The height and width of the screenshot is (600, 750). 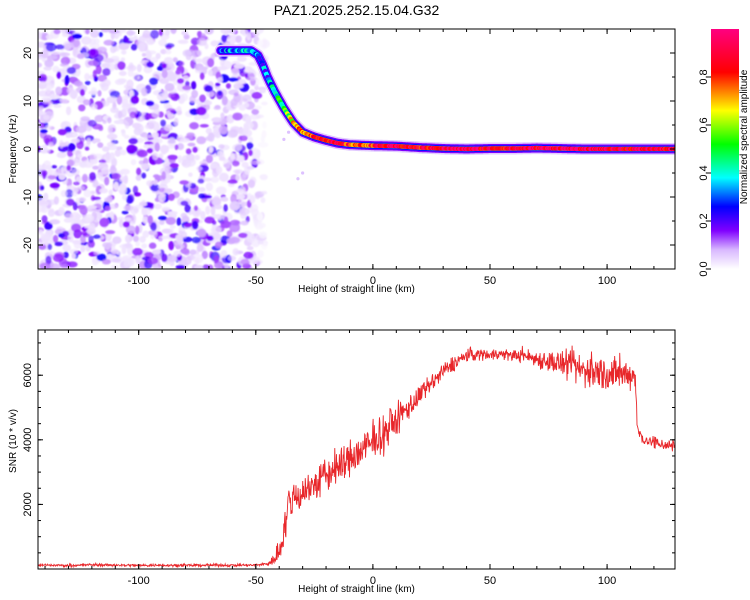 I want to click on colorbar-tick-label: 0.8, so click(x=704, y=76).